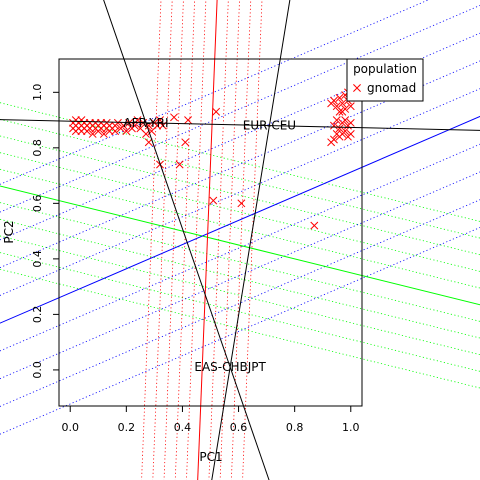  What do you see at coordinates (385, 69) in the screenshot?
I see `legend-title: population` at bounding box center [385, 69].